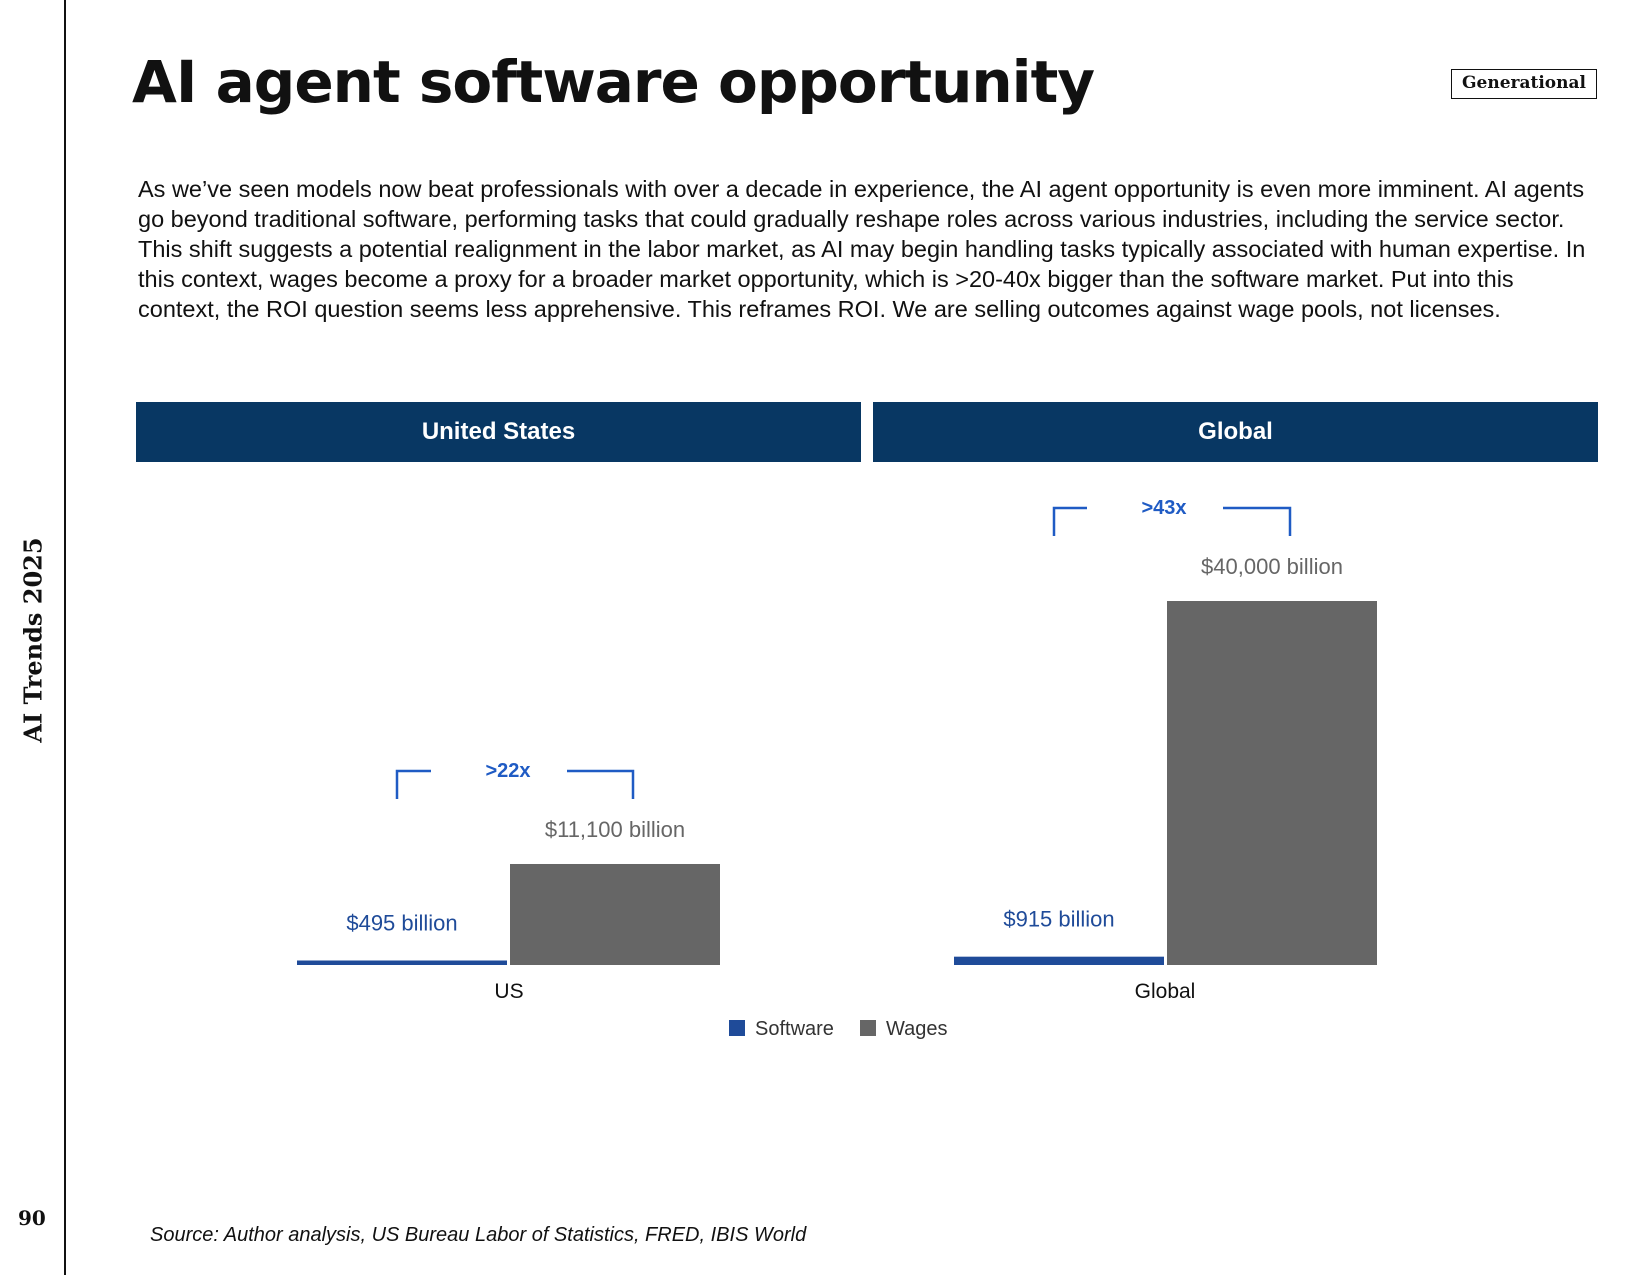 Image resolution: width=1649 pixels, height=1275 pixels. Describe the element at coordinates (507, 771) in the screenshot. I see `multiplier-label-us: >22x` at that location.